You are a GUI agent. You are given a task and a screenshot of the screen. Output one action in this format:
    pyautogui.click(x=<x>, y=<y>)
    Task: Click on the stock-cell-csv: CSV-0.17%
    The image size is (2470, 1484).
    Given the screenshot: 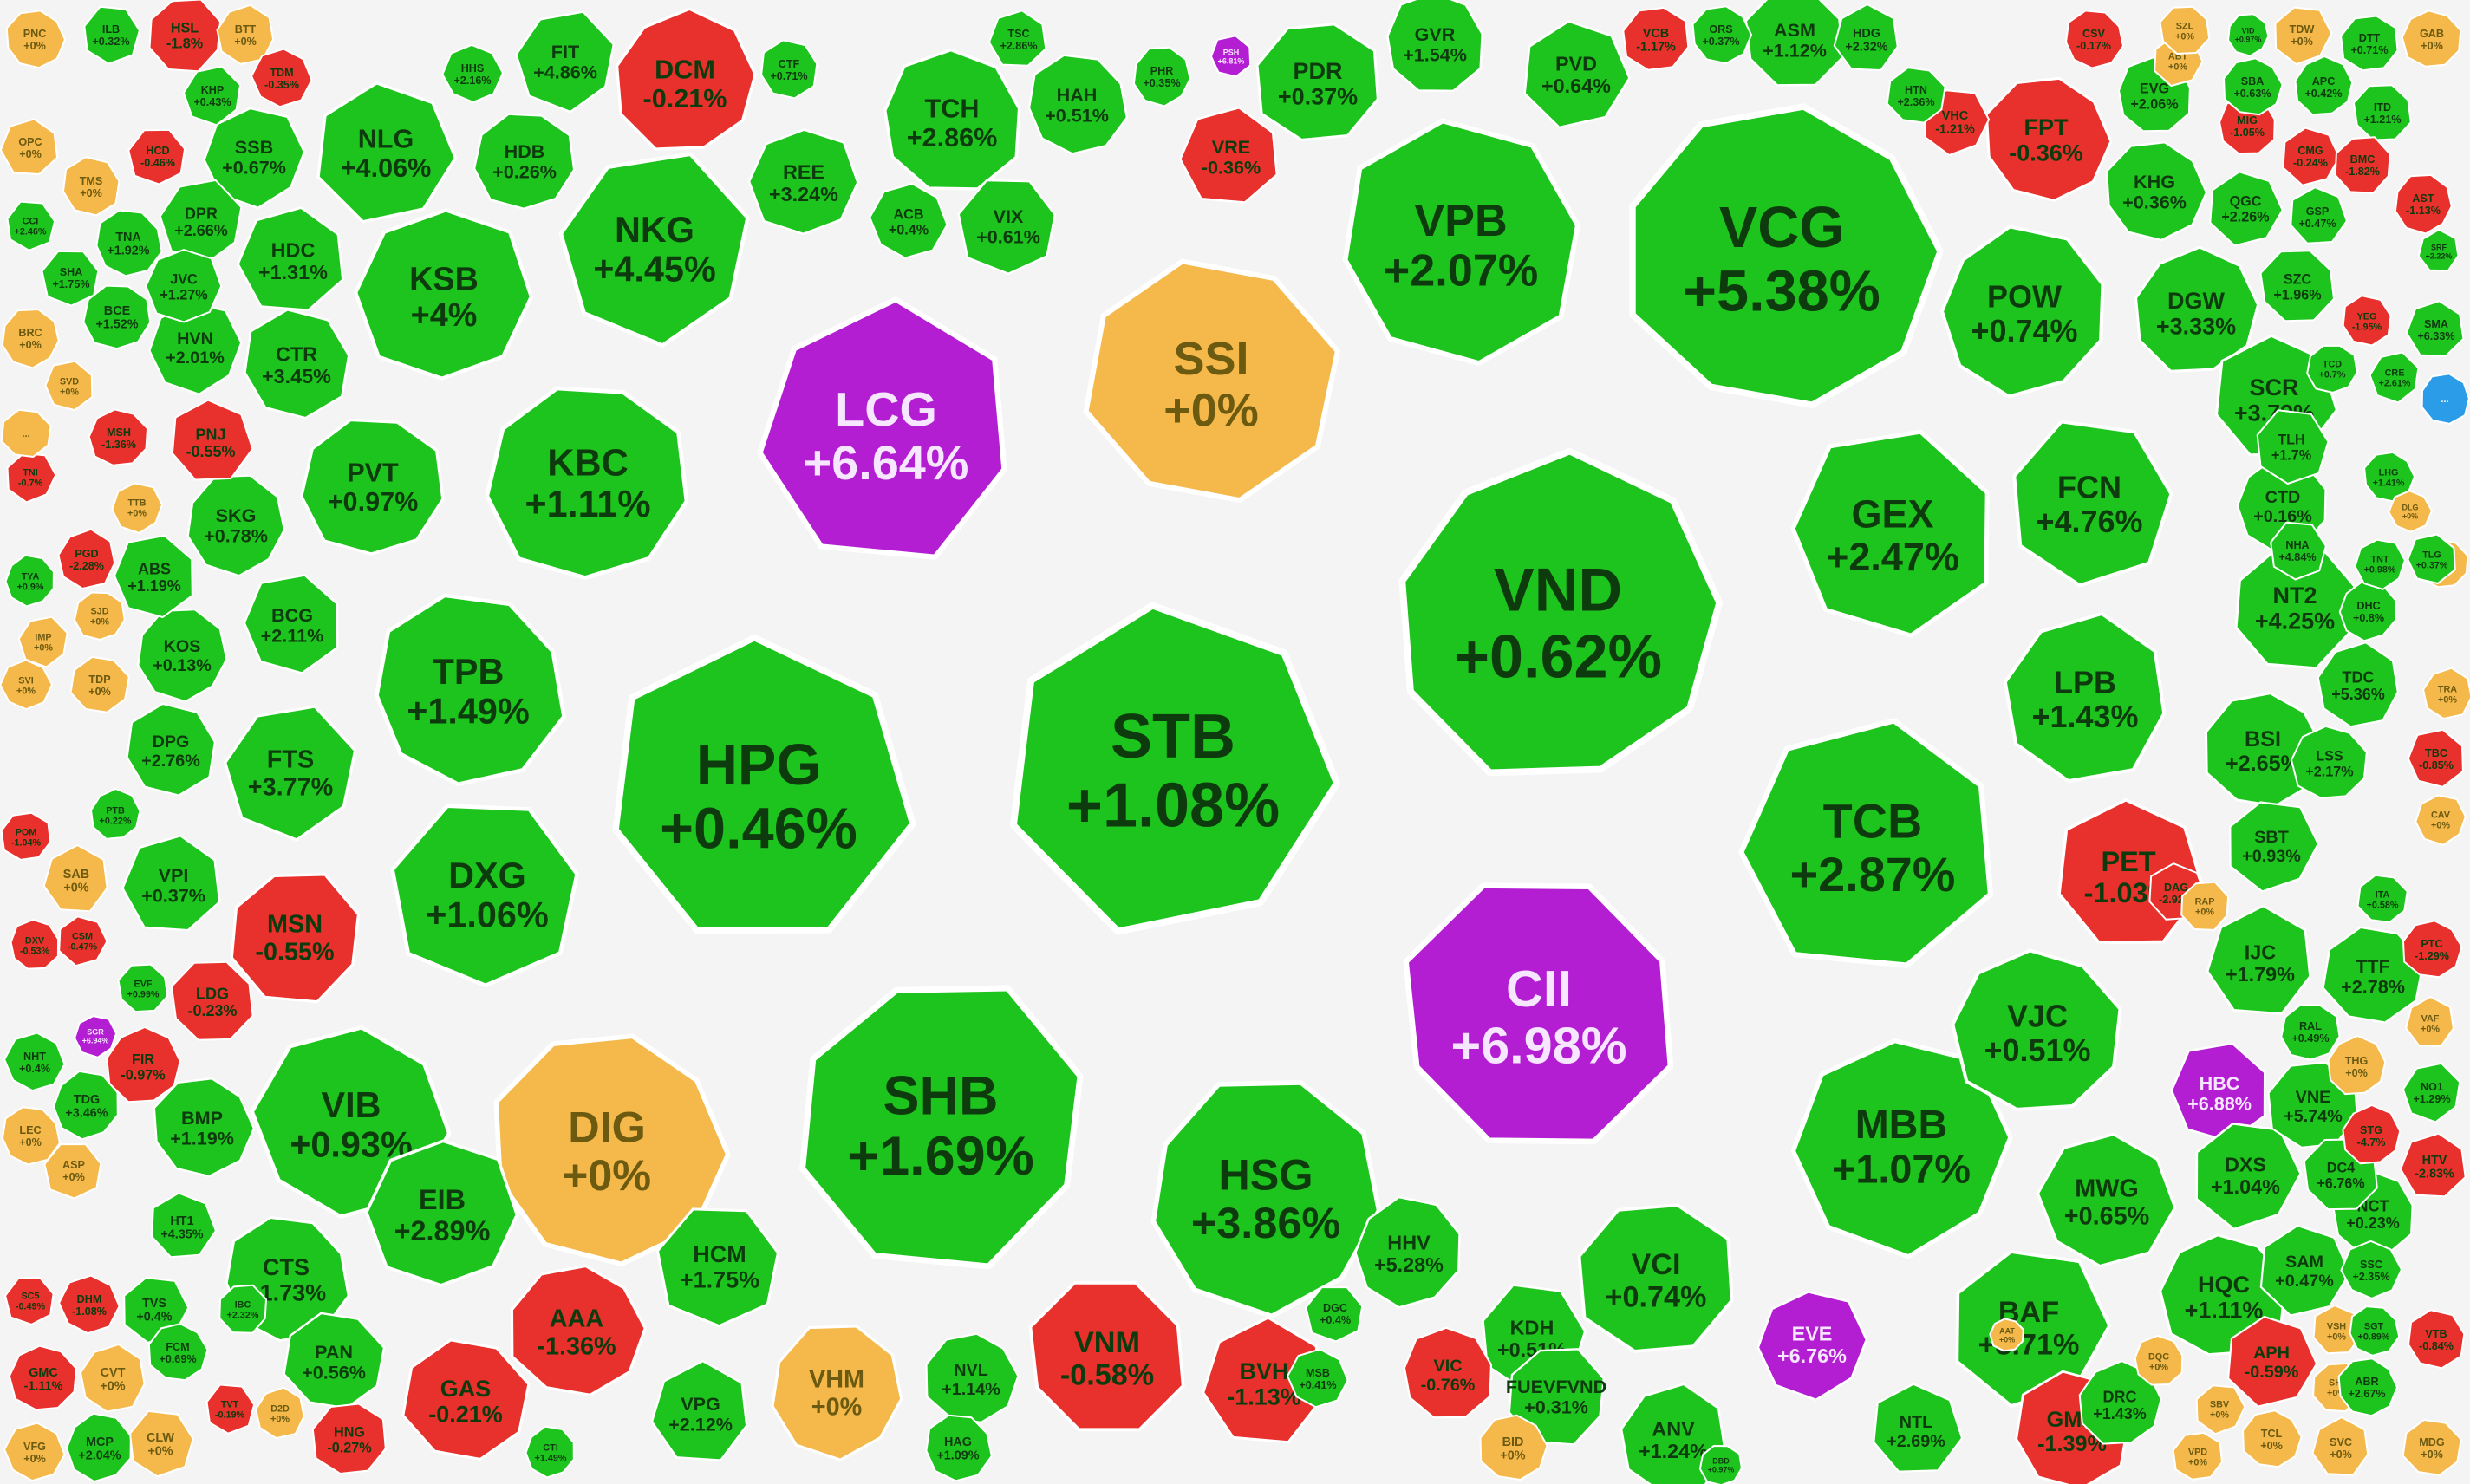 What is the action you would take?
    pyautogui.click(x=2094, y=39)
    